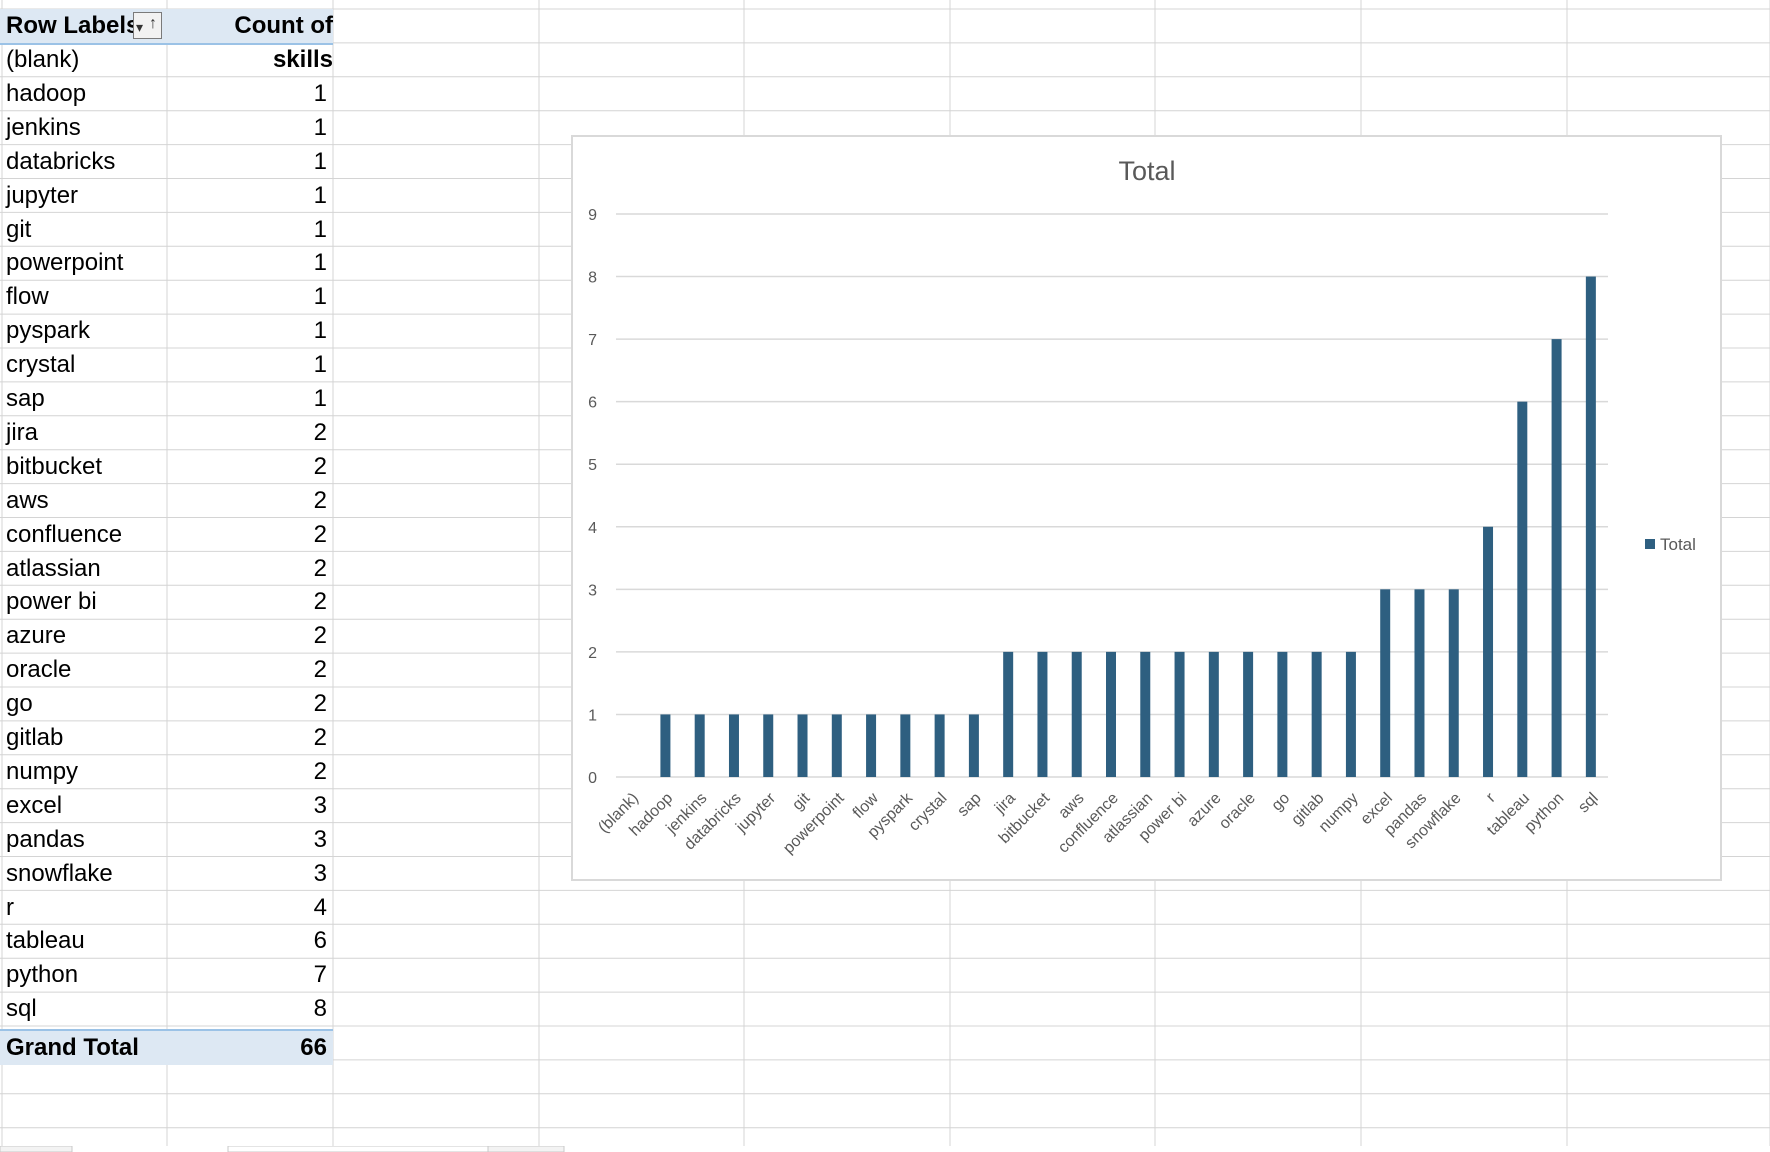 Image resolution: width=1770 pixels, height=1152 pixels. Describe the element at coordinates (53, 568) in the screenshot. I see `pivot-row-label: atlassian` at that location.